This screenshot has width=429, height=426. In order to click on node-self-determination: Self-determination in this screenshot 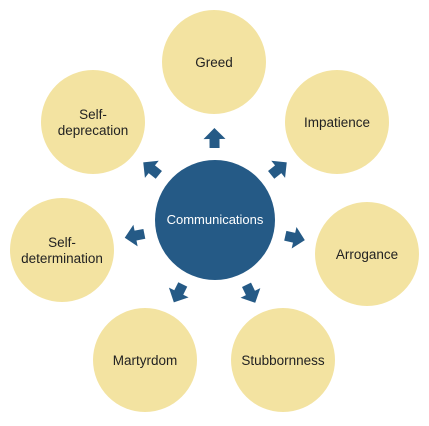, I will do `click(62, 250)`.